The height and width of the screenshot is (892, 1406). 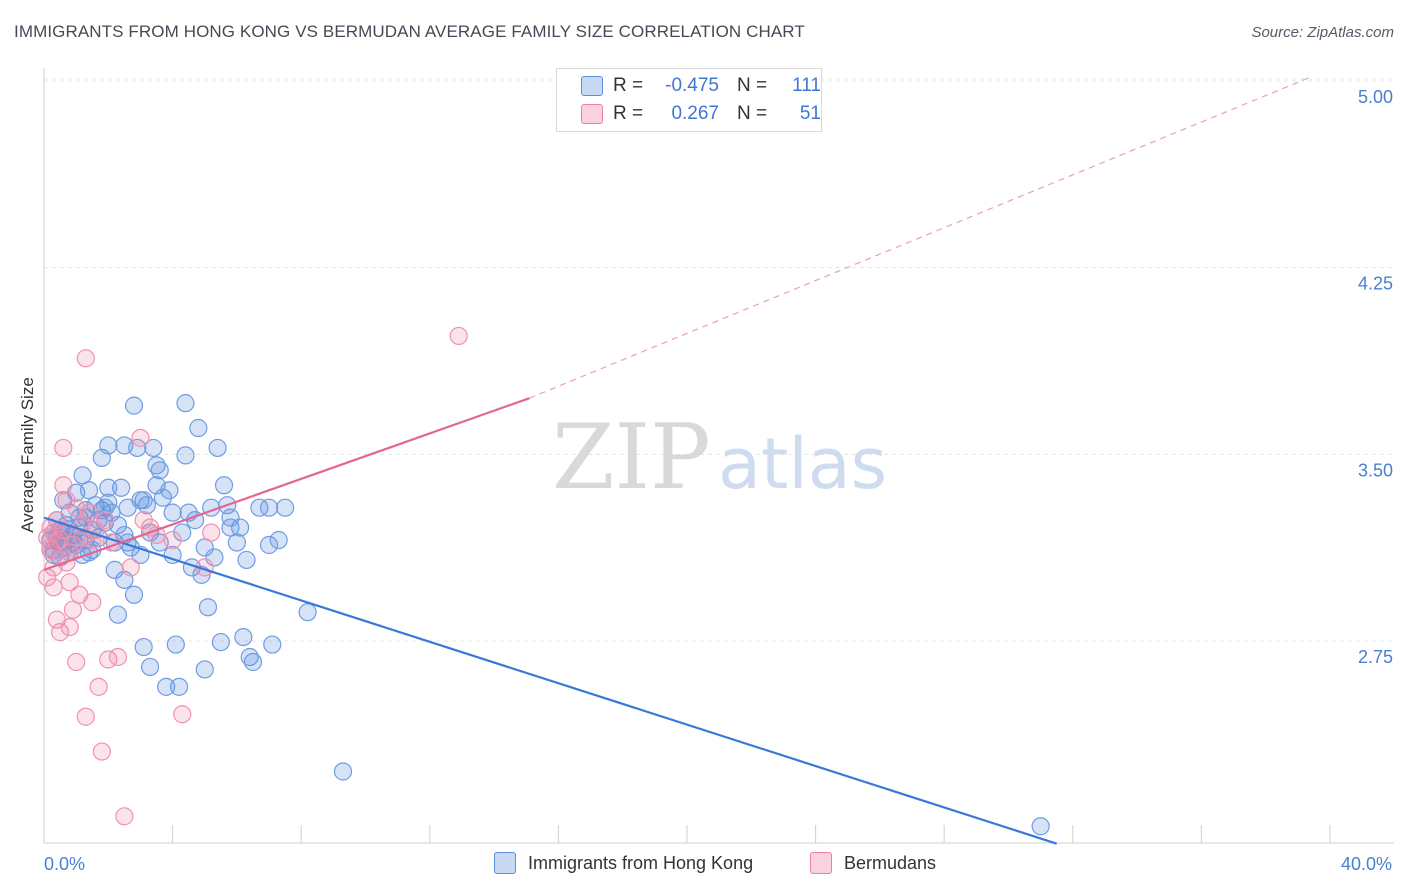 I want to click on y-tick-label: 4.25, so click(x=1375, y=284).